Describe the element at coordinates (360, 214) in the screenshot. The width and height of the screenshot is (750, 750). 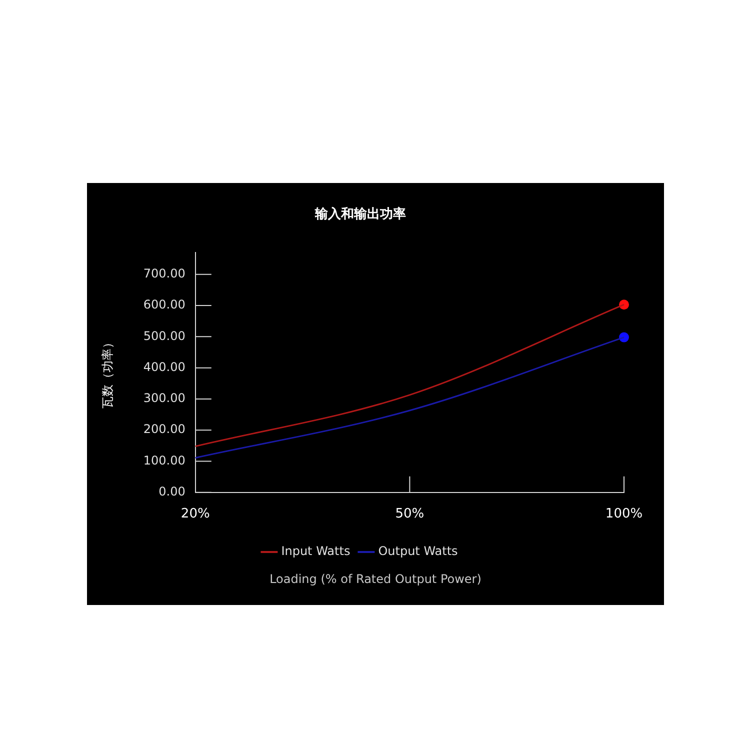
I see `chart-title: 输入和输出功率` at that location.